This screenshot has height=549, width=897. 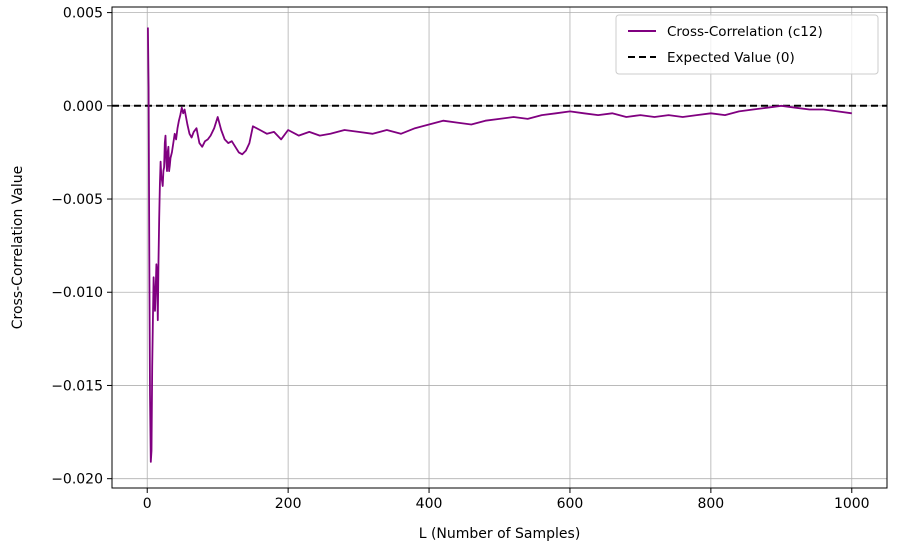 I want to click on x-tick-label: 200, so click(x=288, y=504).